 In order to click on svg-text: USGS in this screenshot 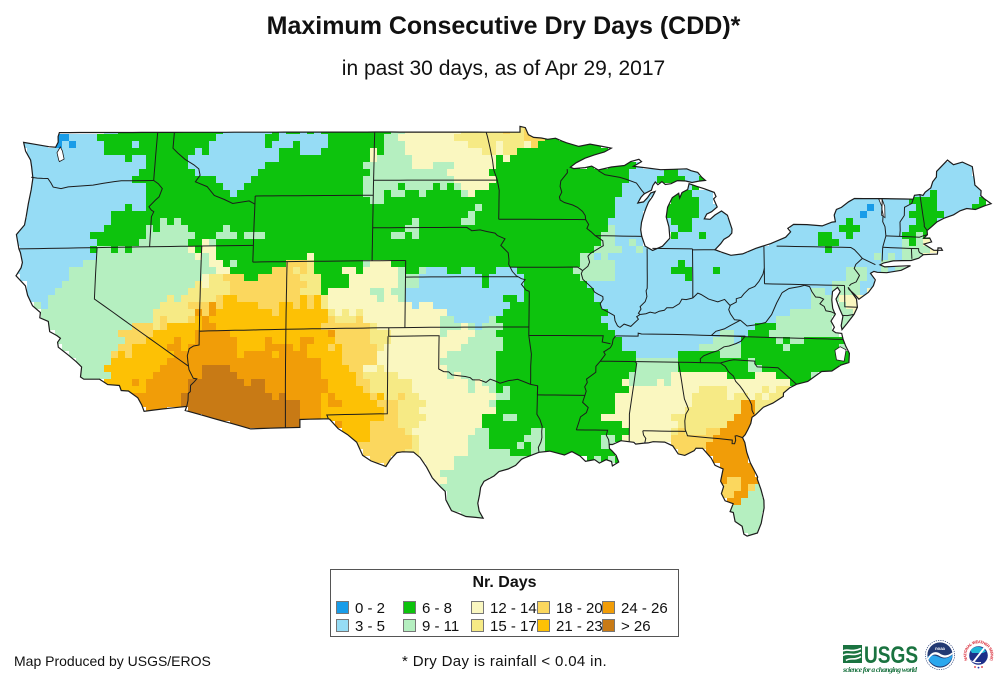, I will do `click(891, 655)`.